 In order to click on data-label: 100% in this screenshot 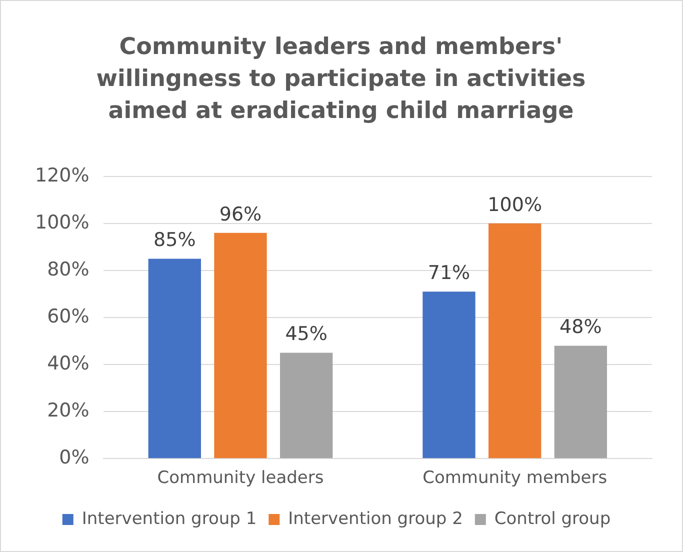, I will do `click(515, 205)`.